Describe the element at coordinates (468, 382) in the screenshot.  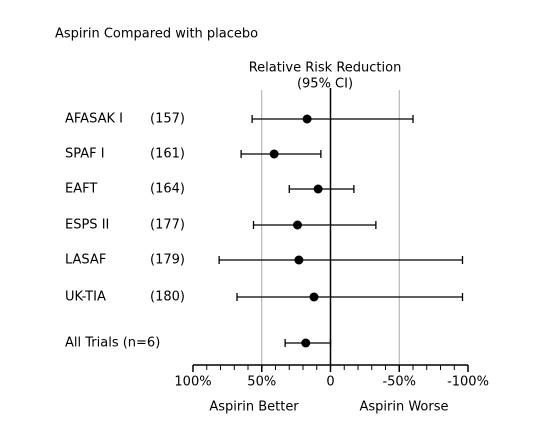
I see `x-tick-label: -100%` at that location.